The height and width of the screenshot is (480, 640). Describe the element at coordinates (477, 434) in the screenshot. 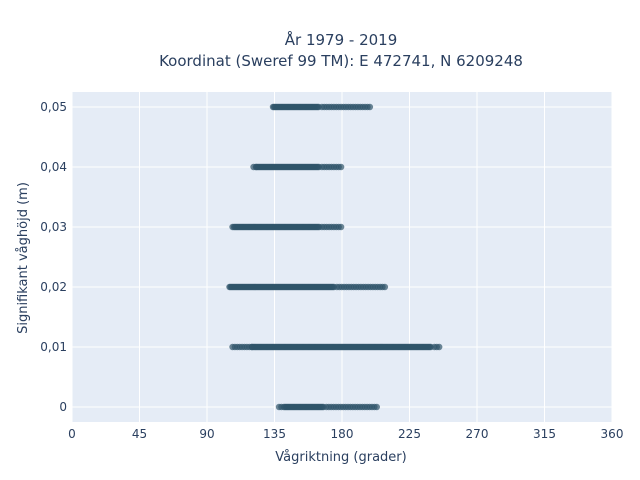

I see `x-tick-label-6: 270` at that location.